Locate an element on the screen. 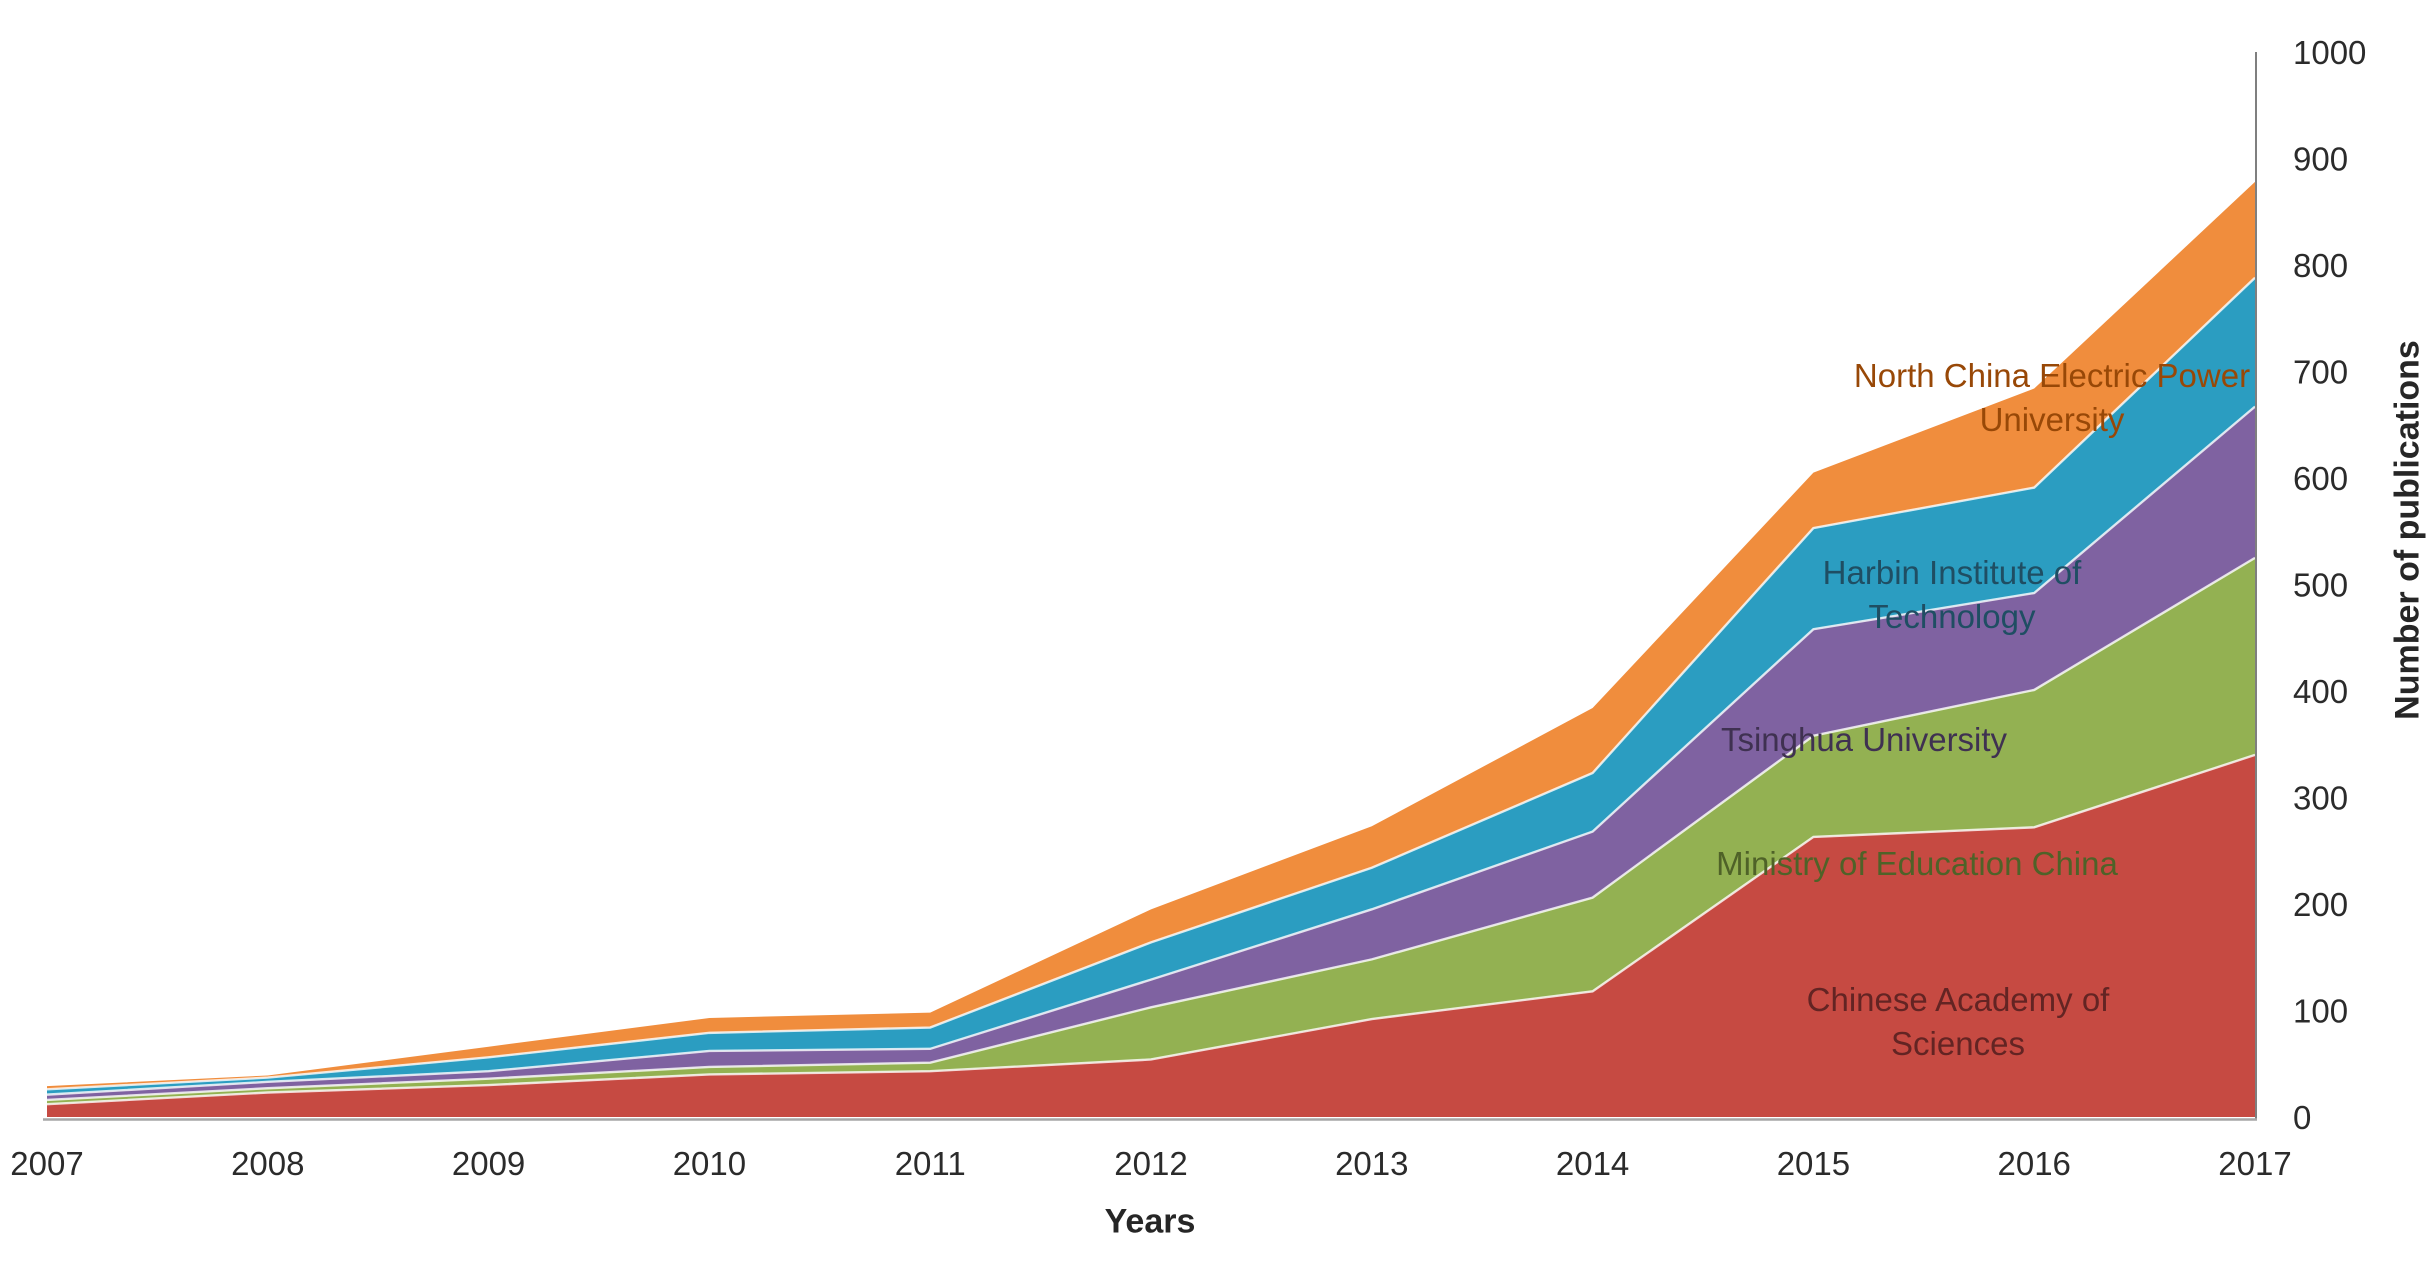 The height and width of the screenshot is (1262, 2431). series-label-line: Chinese Academy of is located at coordinates (1958, 999).